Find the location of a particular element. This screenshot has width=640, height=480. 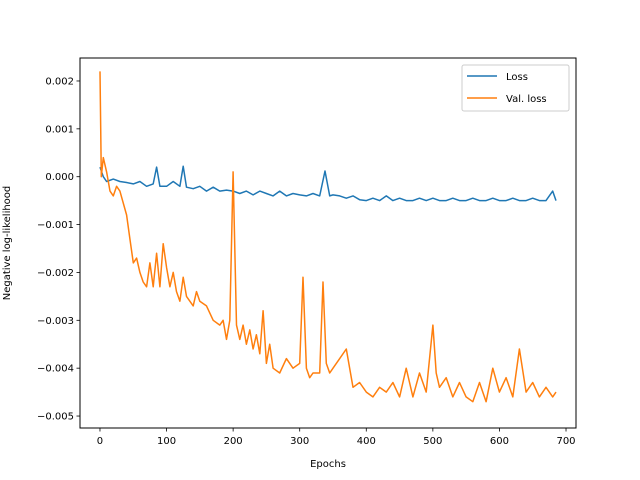

x-tick-label: 0 is located at coordinates (100, 441).